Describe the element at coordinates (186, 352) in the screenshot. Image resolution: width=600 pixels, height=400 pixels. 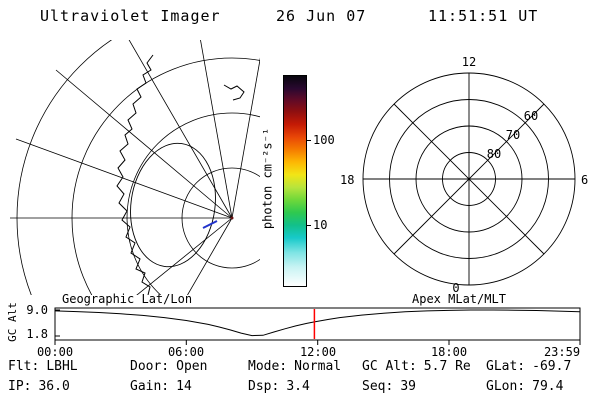
I see `xtick-0600: 06:00` at that location.